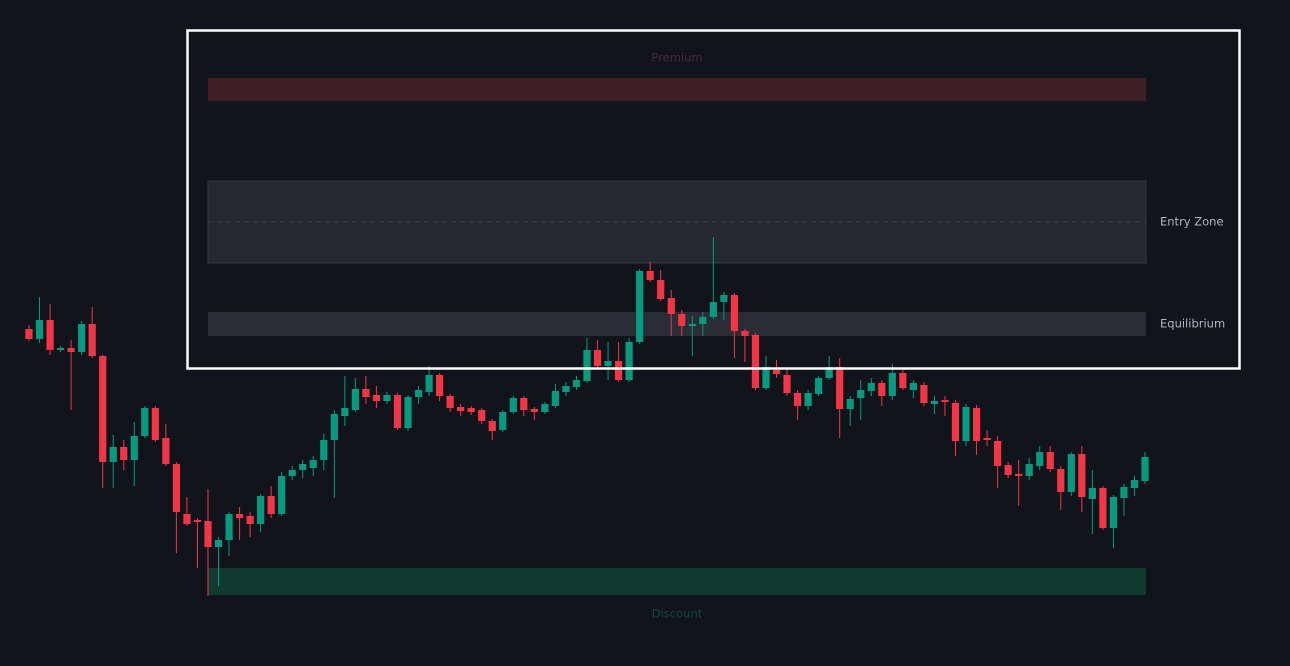 The height and width of the screenshot is (666, 1290). Describe the element at coordinates (1192, 222) in the screenshot. I see `zone-label: Entry Zone` at that location.